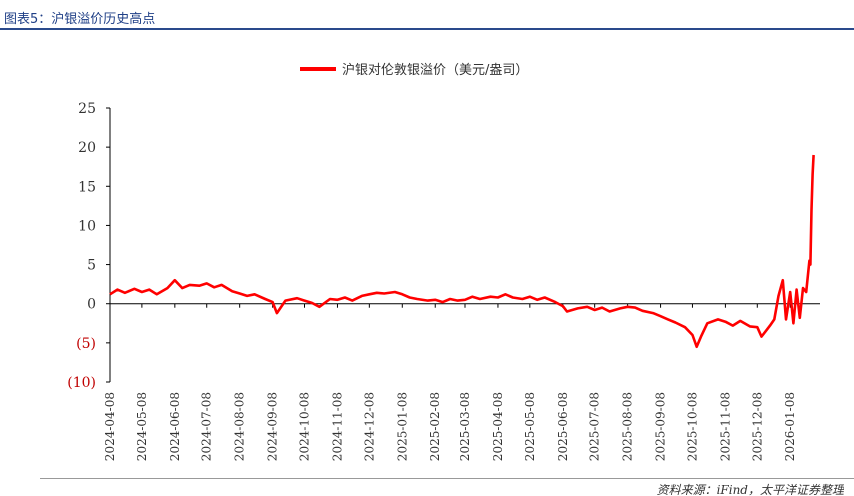 The height and width of the screenshot is (496, 854). Describe the element at coordinates (81, 246) in the screenshot. I see `y-tick-labels: 25 20 15 10 5 0 (5) (10)` at that location.